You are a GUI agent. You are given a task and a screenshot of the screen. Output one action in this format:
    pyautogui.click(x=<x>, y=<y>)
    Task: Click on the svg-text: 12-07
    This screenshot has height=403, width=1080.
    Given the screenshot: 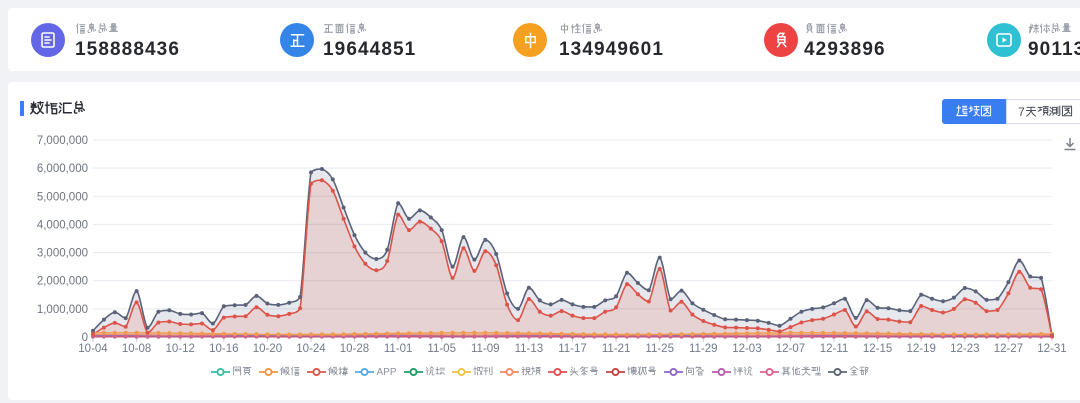 What is the action you would take?
    pyautogui.click(x=790, y=349)
    